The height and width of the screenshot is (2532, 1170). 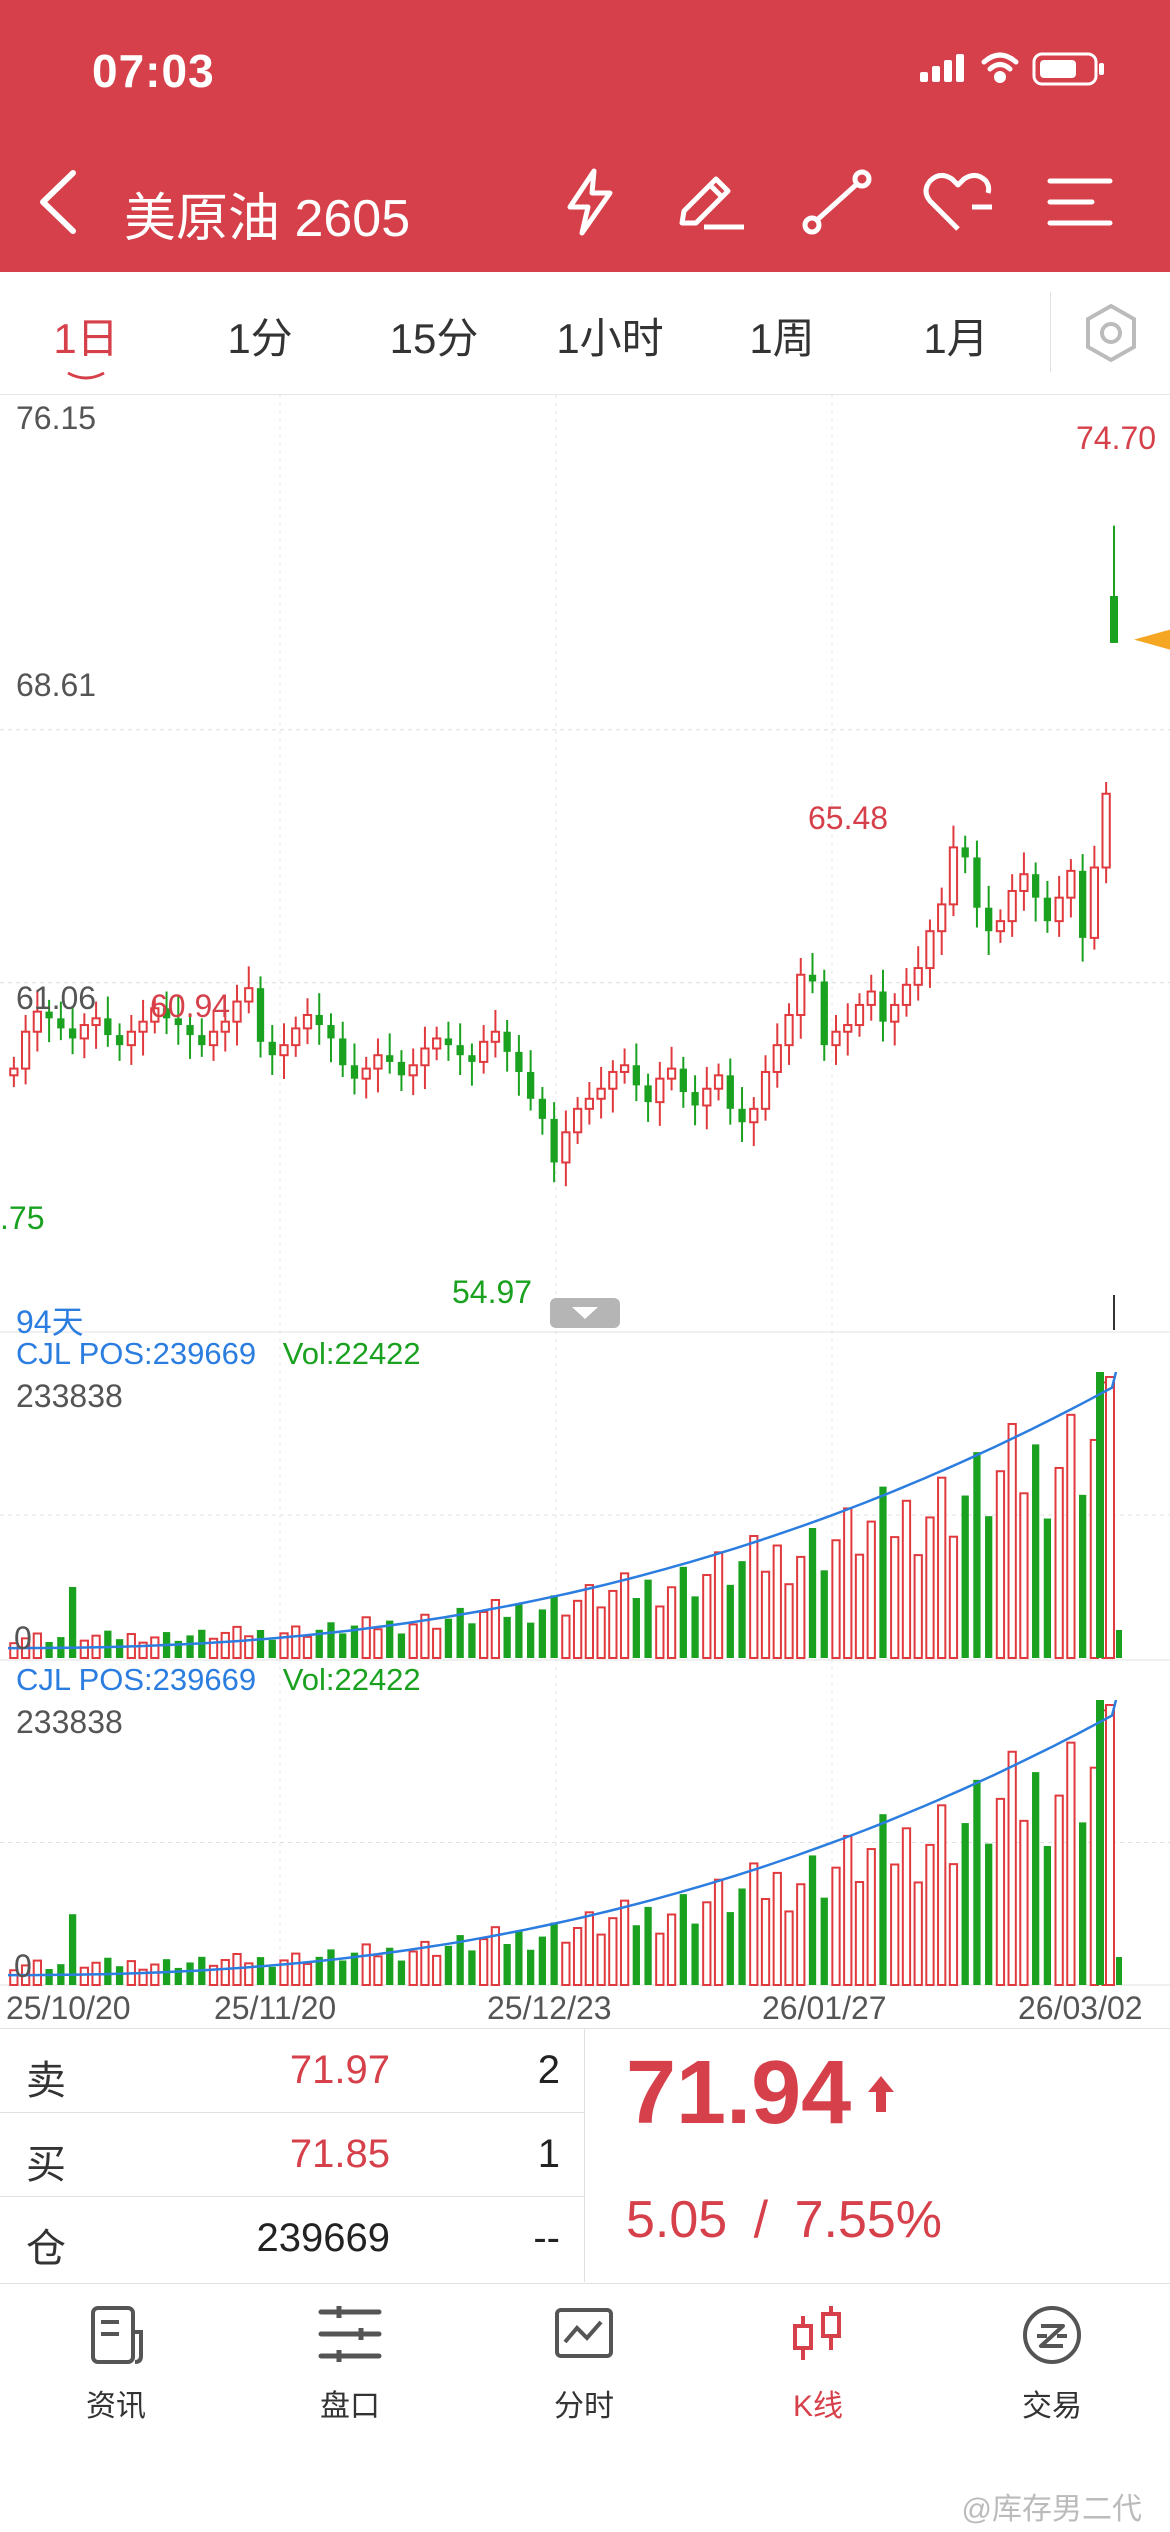 What do you see at coordinates (50, 1322) in the screenshot?
I see `days-count-label: 94天` at bounding box center [50, 1322].